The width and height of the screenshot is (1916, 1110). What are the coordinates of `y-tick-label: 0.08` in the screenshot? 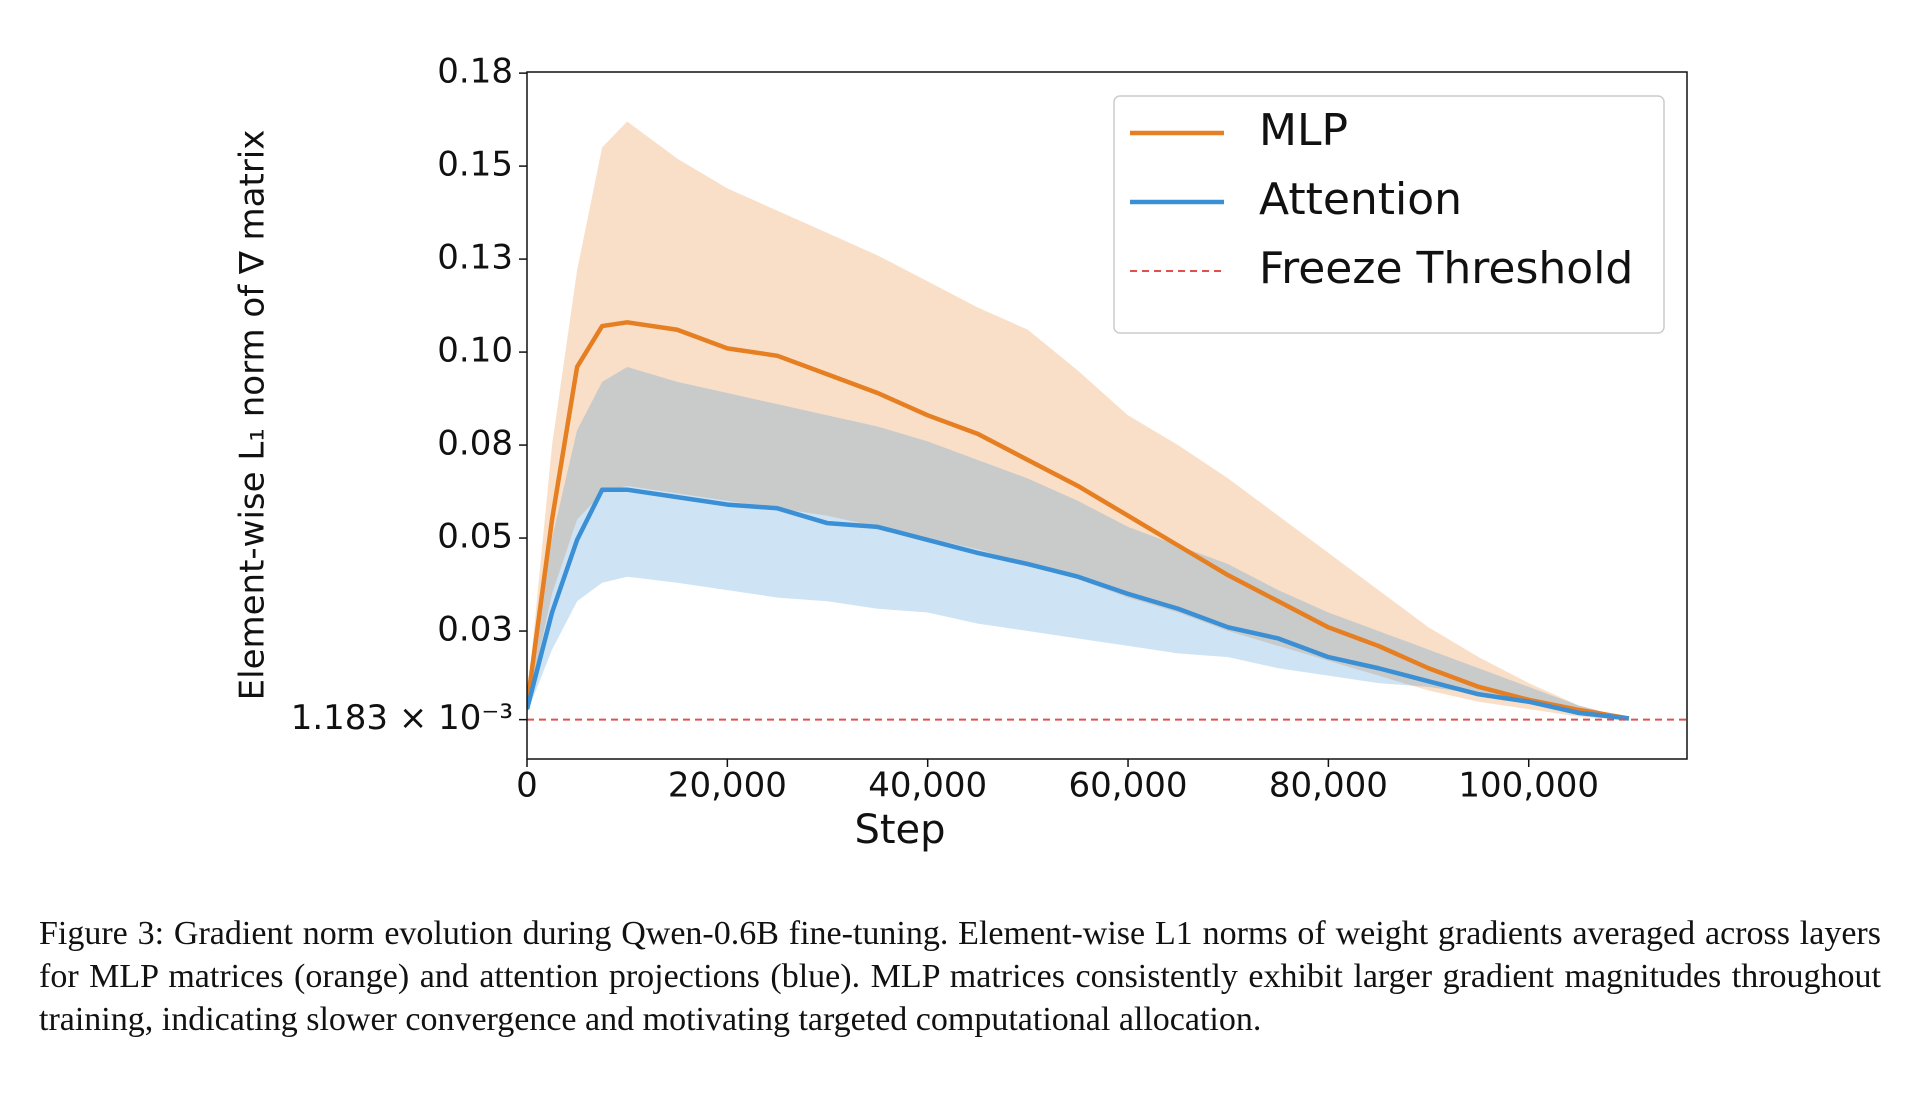 It's located at (475, 444).